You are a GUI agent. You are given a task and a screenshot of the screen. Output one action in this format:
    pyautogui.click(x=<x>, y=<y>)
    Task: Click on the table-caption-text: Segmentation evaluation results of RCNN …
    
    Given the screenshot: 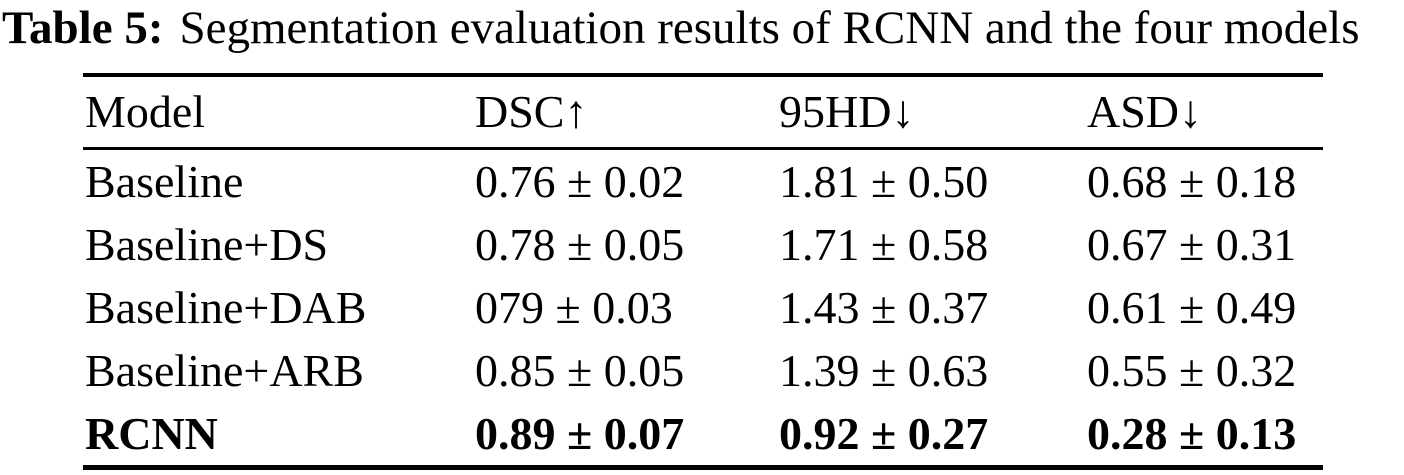 What is the action you would take?
    pyautogui.click(x=769, y=28)
    